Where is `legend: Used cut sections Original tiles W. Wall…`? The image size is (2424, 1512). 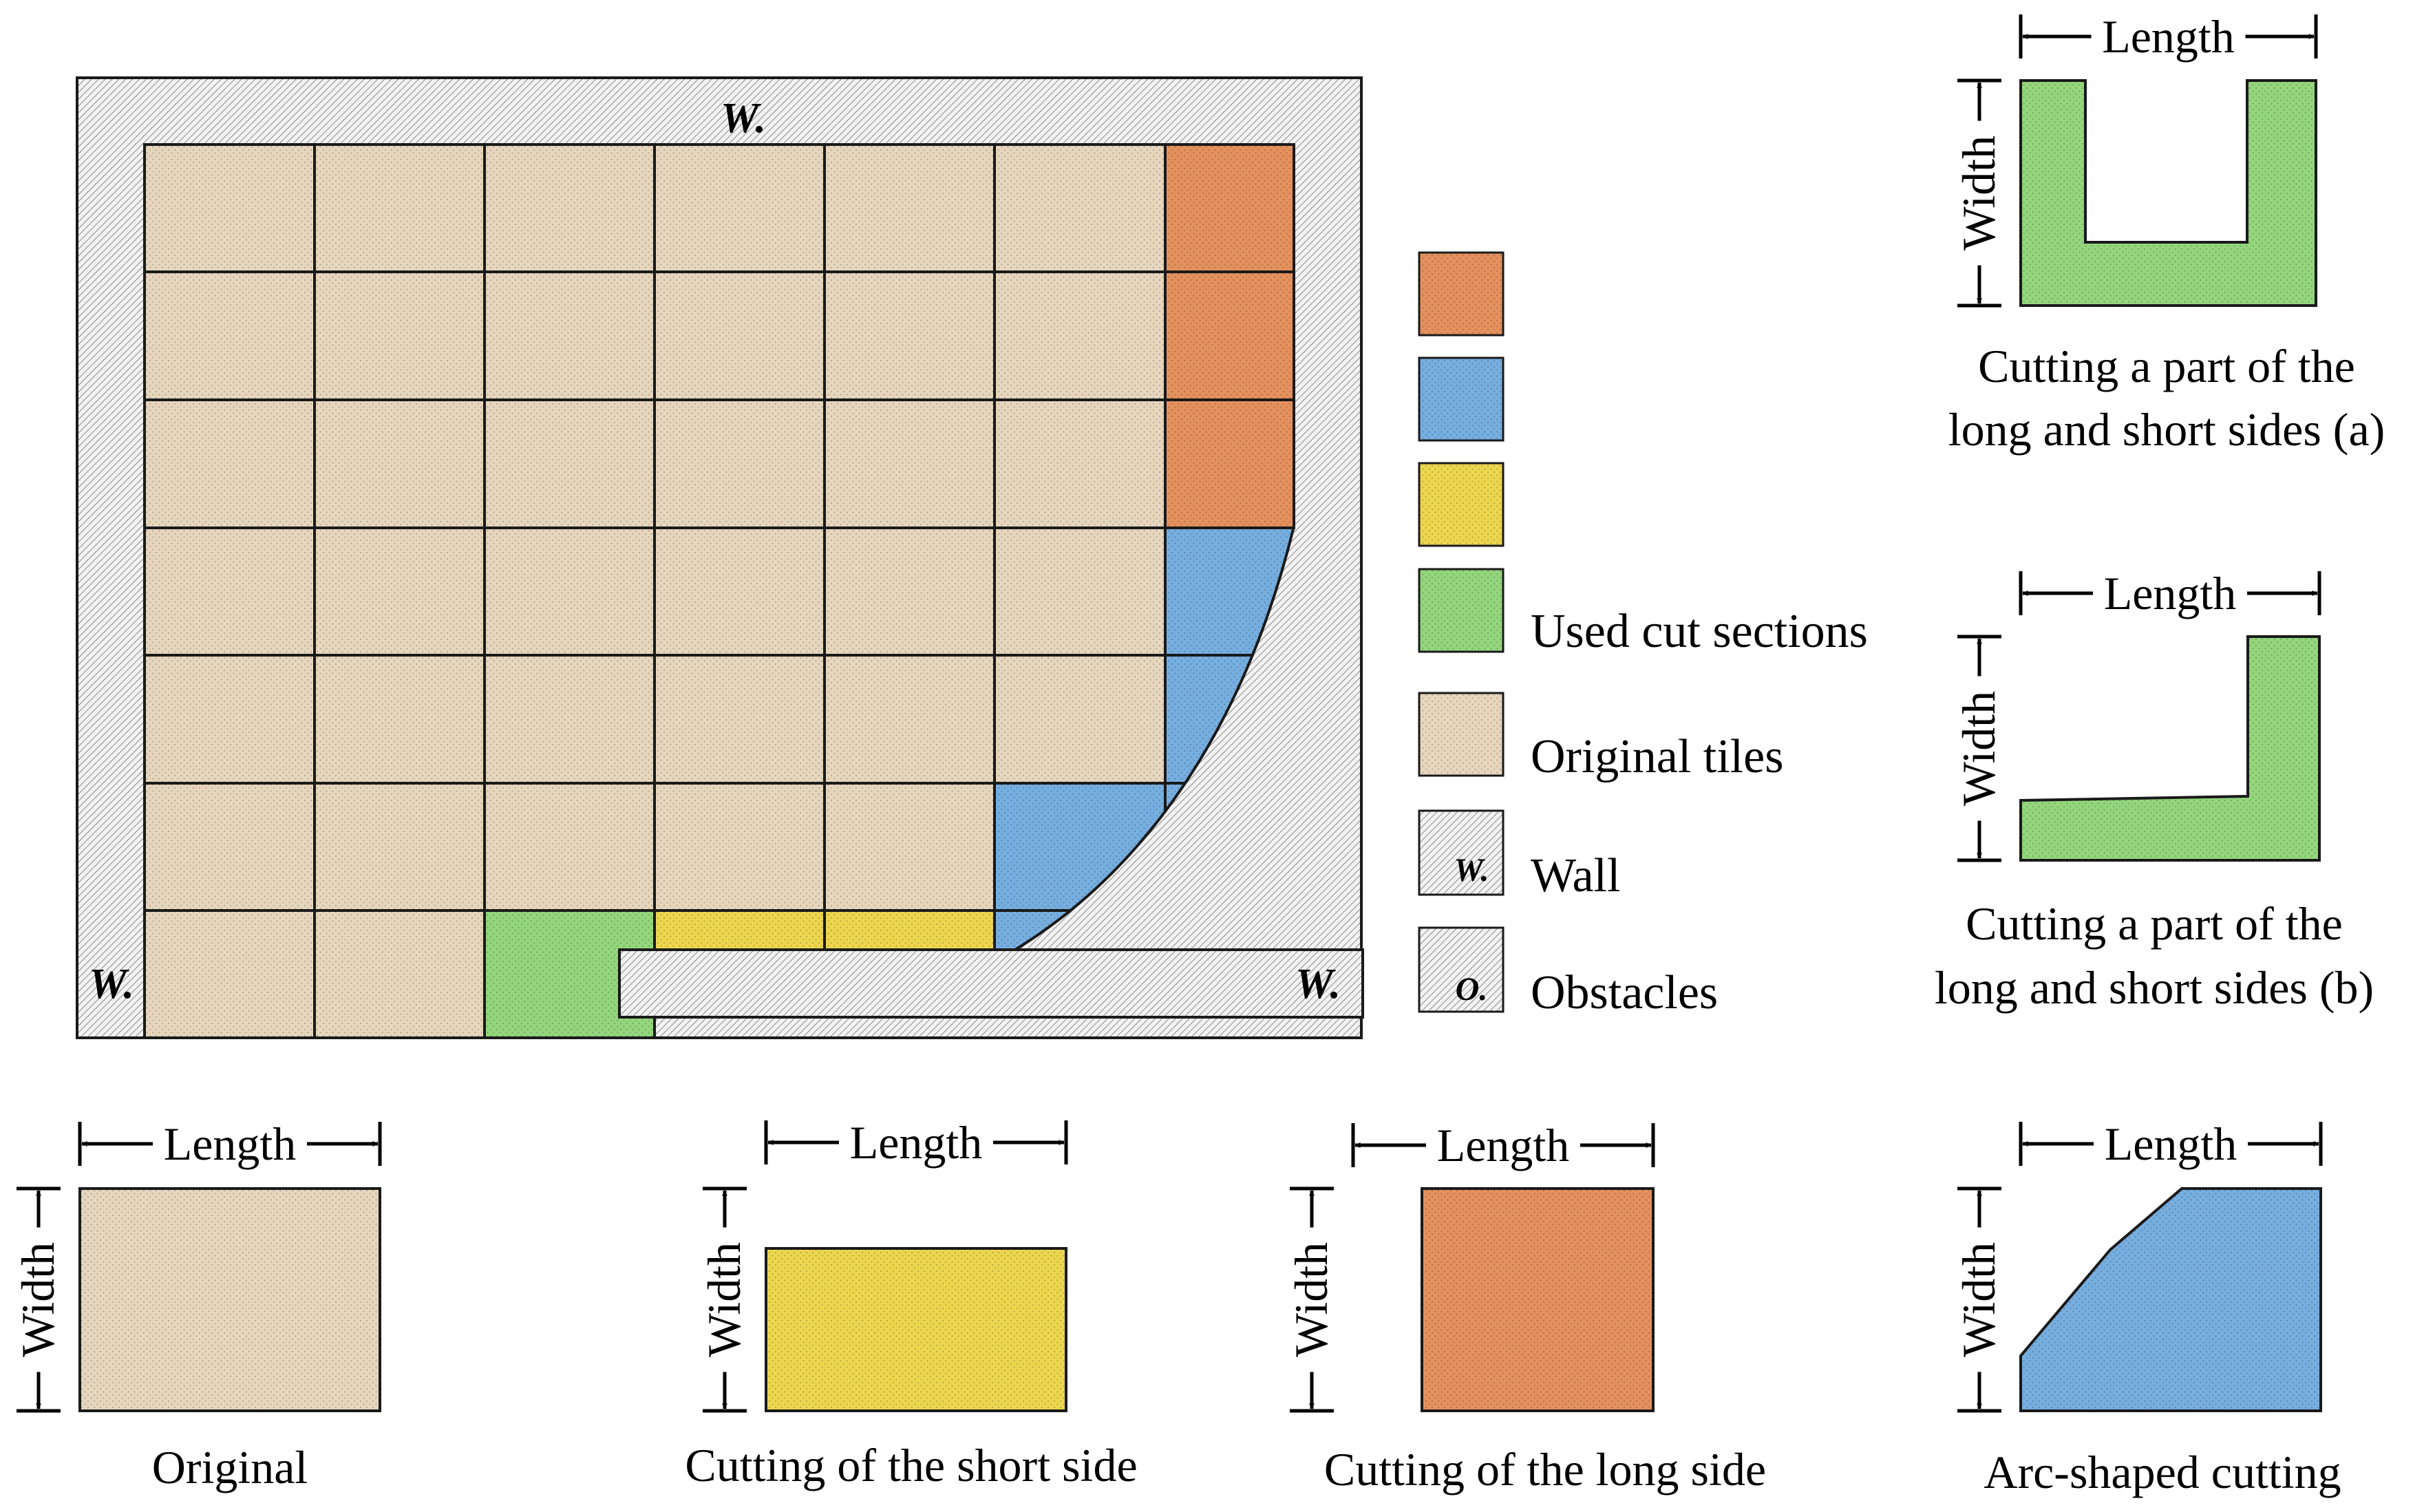 legend: Used cut sections Original tiles W. Wall… is located at coordinates (1643, 635).